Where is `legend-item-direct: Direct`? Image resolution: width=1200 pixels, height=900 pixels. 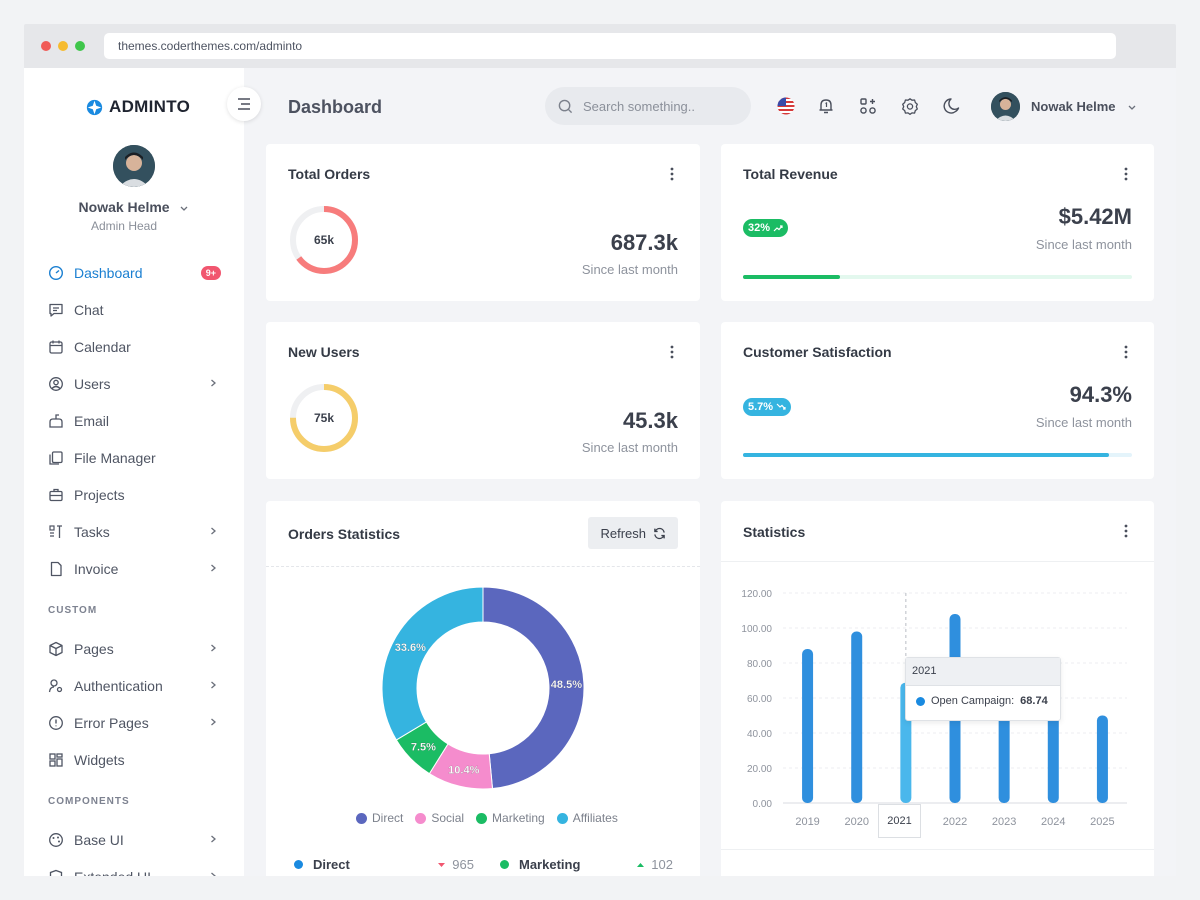 legend-item-direct: Direct is located at coordinates (379, 818).